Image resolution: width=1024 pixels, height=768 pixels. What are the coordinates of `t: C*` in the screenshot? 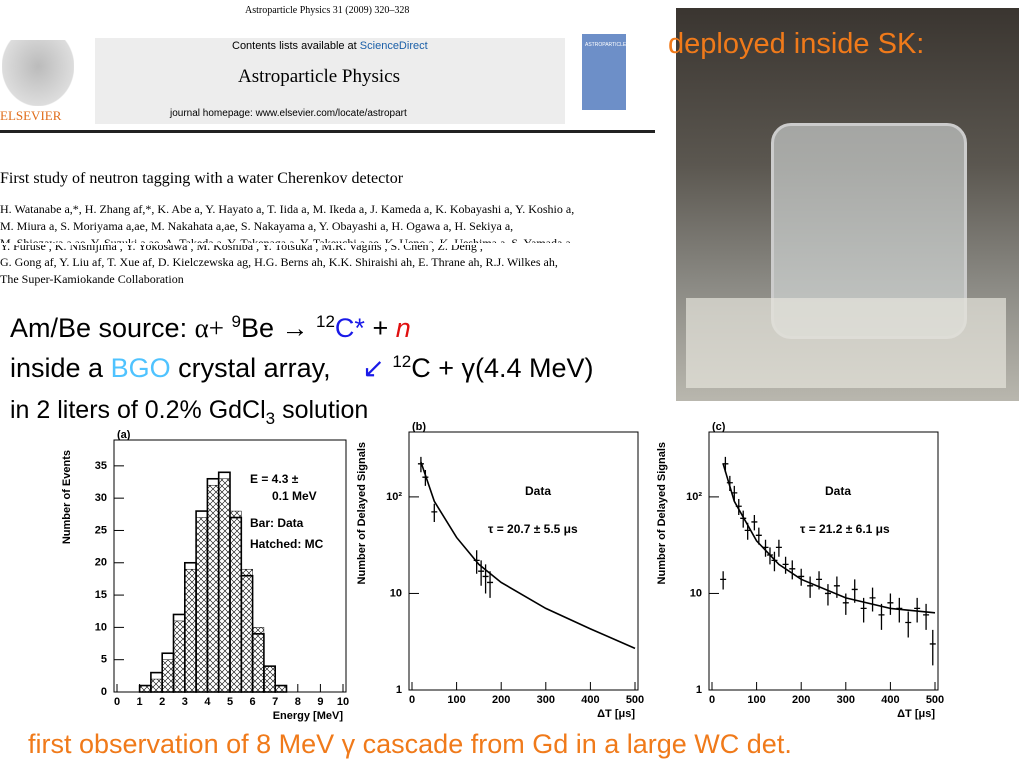 It's located at (349, 328).